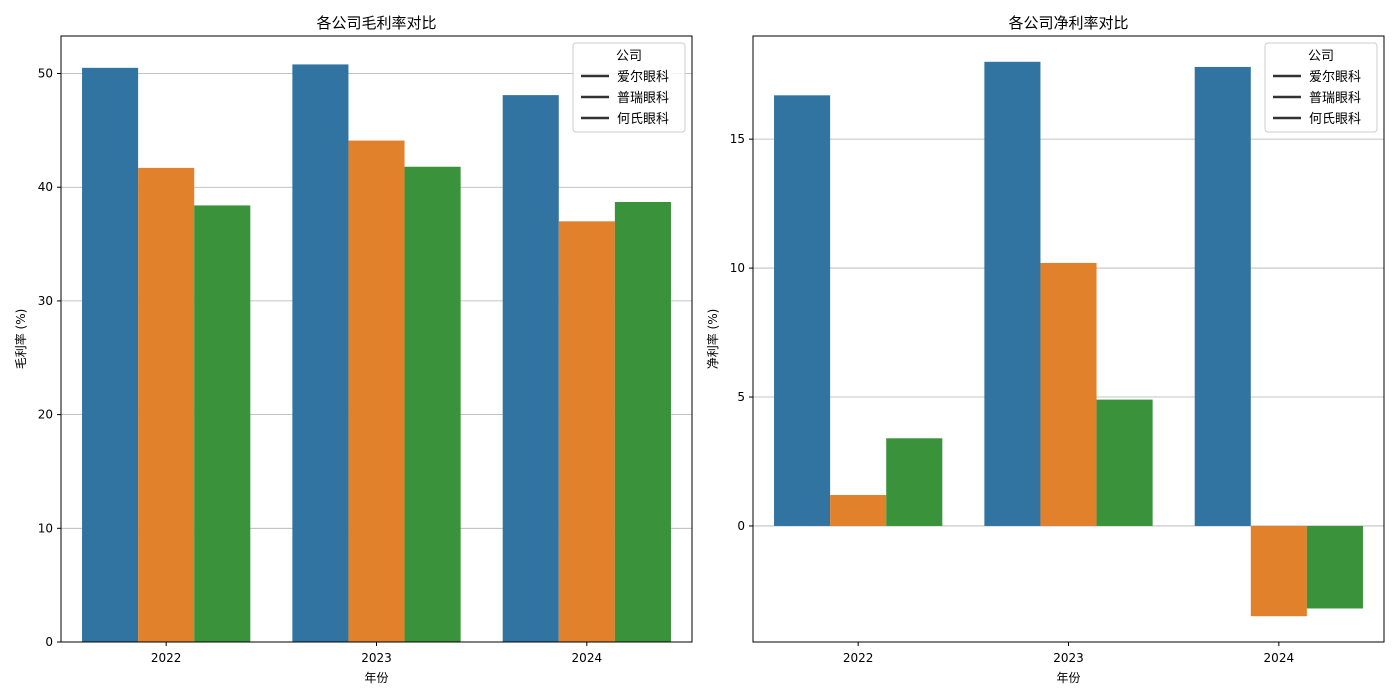 The height and width of the screenshot is (700, 1400). What do you see at coordinates (20, 339) in the screenshot?
I see `y-axis-label: 毛利率 (%)` at bounding box center [20, 339].